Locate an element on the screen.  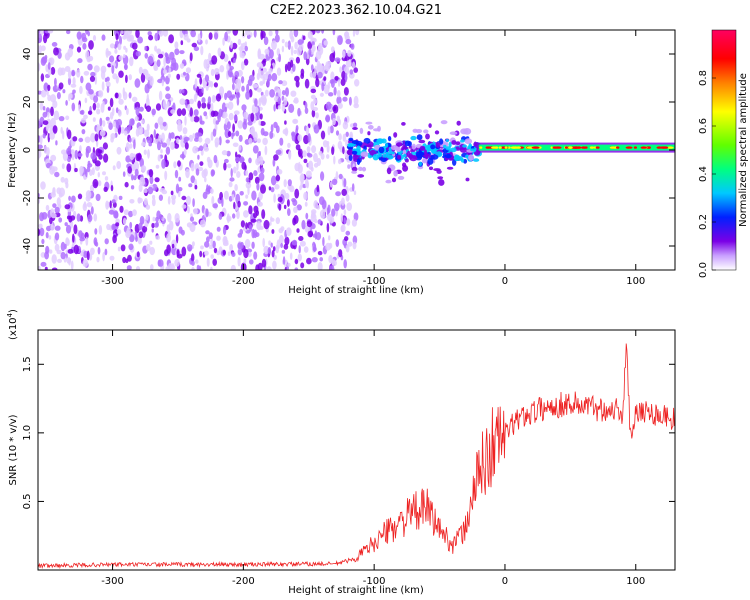
snr-xtick-label: -300 is located at coordinates (112, 581).